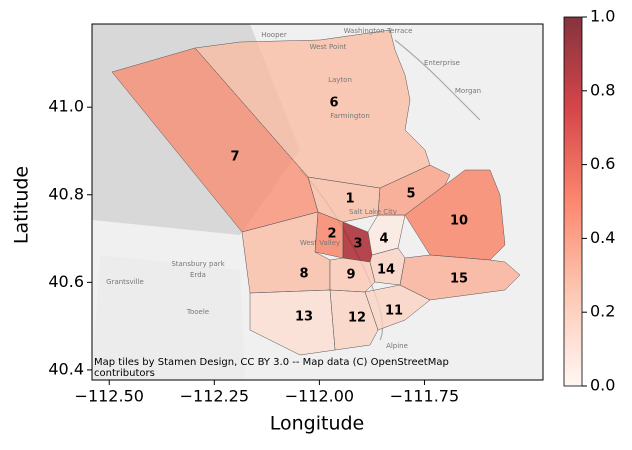 Image resolution: width=632 pixels, height=450 pixels. I want to click on basemap-label: Stansbury park, so click(198, 264).